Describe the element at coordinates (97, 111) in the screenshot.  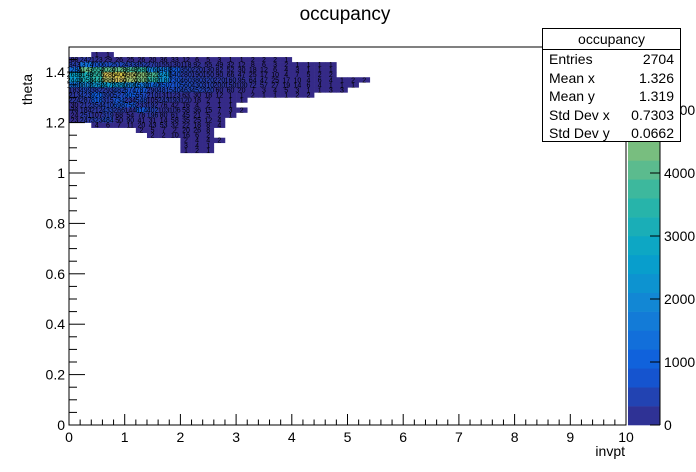
I see `heatmap-cell-label: 212` at that location.